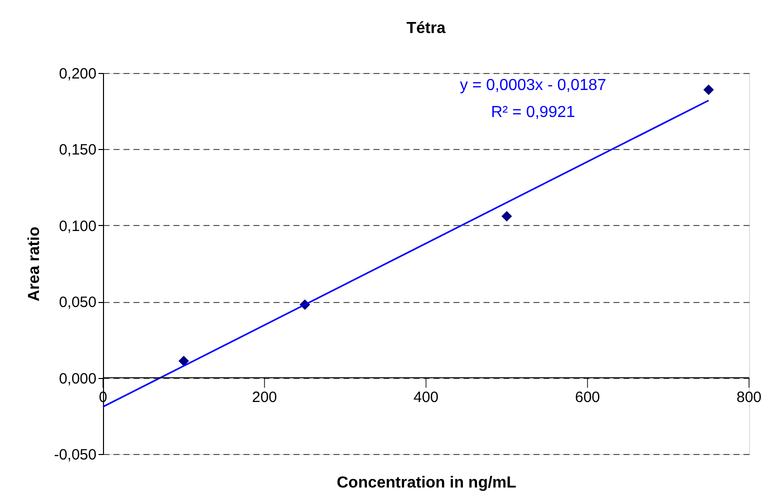 The image size is (782, 500). What do you see at coordinates (587, 397) in the screenshot?
I see `x-tick-label: 600` at bounding box center [587, 397].